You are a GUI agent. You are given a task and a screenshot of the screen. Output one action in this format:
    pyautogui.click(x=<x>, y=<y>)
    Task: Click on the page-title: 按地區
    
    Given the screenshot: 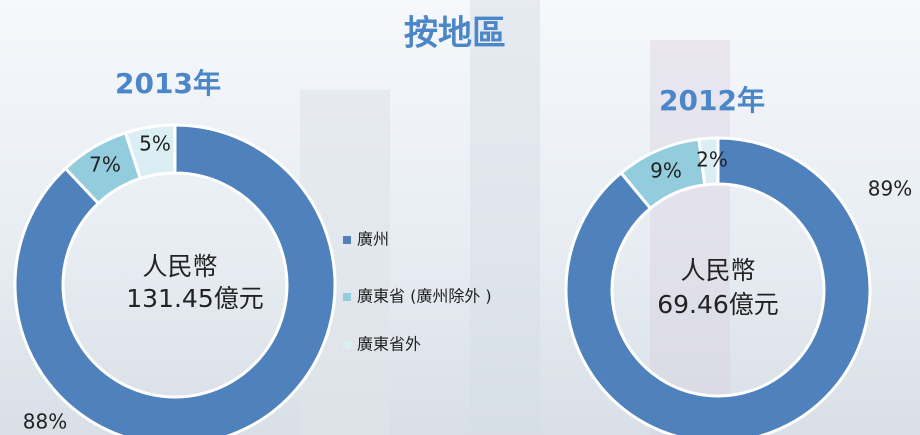 What is the action you would take?
    pyautogui.click(x=455, y=34)
    